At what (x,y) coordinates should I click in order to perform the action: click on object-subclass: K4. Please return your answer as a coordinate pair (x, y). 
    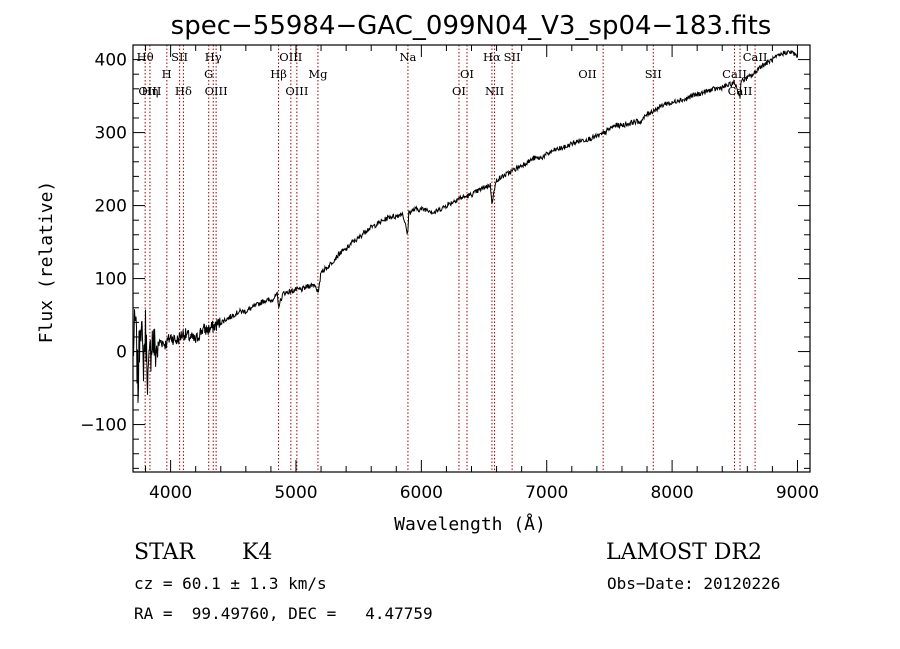
    Looking at the image, I should click on (257, 552).